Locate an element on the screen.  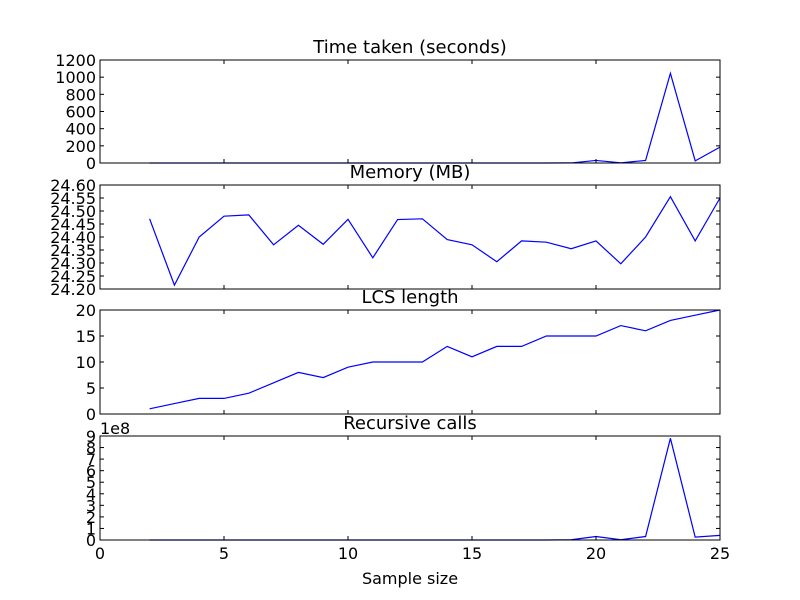
y-tick-label: 24.45 is located at coordinates (73, 224).